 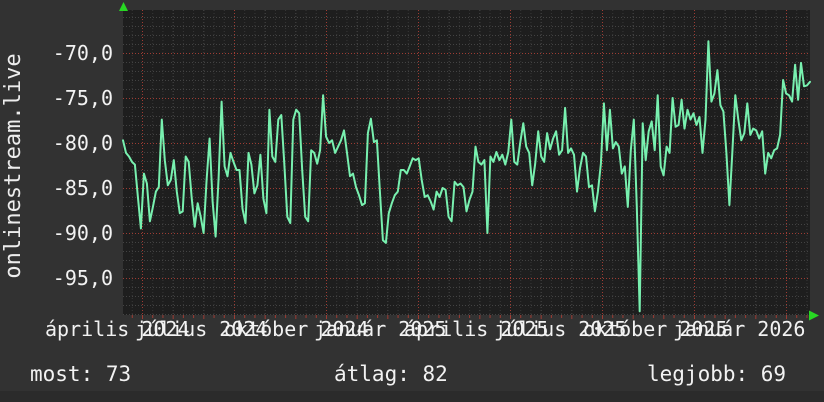 What do you see at coordinates (655, 329) in the screenshot?
I see `x-axis-label: október 2025` at bounding box center [655, 329].